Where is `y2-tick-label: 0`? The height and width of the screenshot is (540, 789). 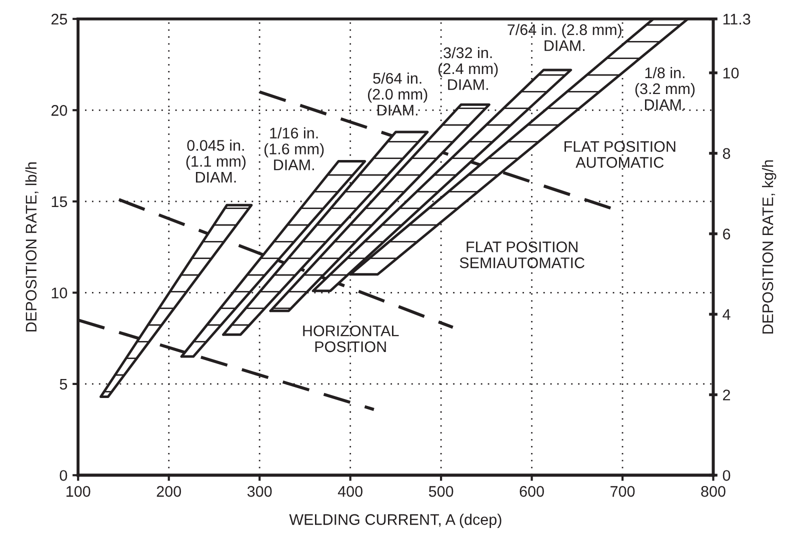 y2-tick-label: 0 is located at coordinates (726, 475).